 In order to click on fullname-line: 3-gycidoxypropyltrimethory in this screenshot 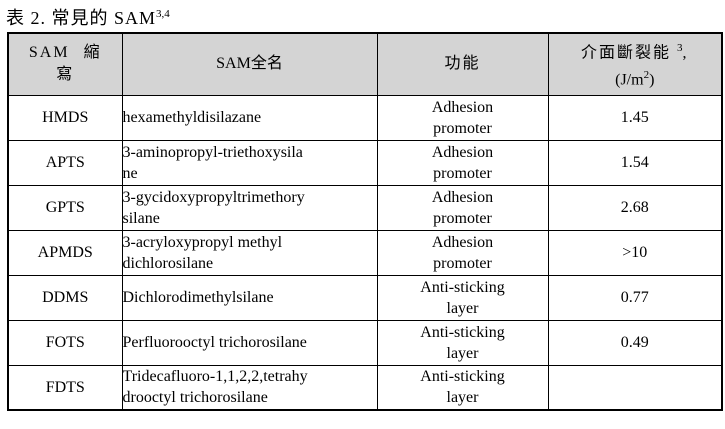, I will do `click(213, 197)`.